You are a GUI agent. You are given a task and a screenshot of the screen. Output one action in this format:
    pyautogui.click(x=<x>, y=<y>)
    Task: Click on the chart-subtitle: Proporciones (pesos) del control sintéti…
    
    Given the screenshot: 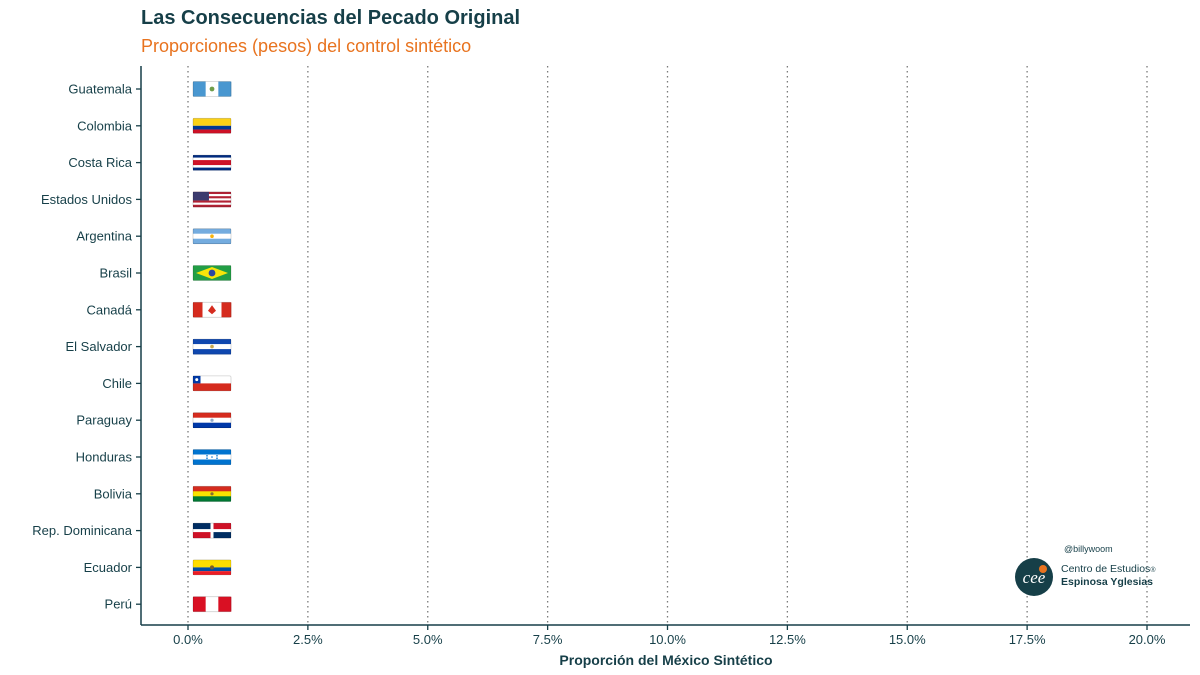 What is the action you would take?
    pyautogui.click(x=306, y=46)
    